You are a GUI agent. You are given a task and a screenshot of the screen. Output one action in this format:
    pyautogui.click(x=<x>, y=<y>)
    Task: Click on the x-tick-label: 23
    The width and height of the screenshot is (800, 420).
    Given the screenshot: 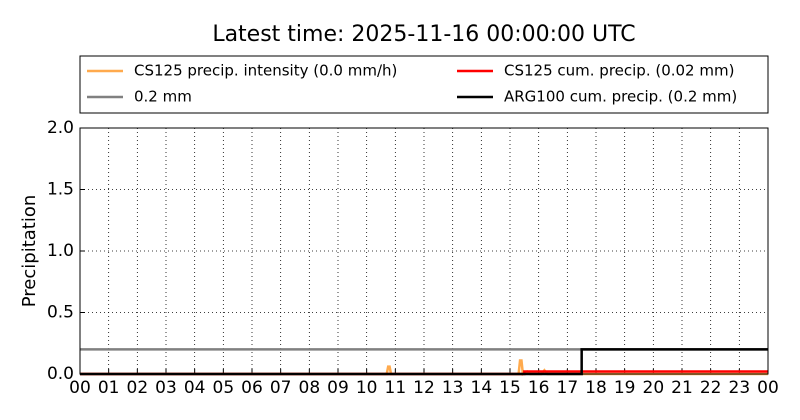 What is the action you would take?
    pyautogui.click(x=740, y=388)
    